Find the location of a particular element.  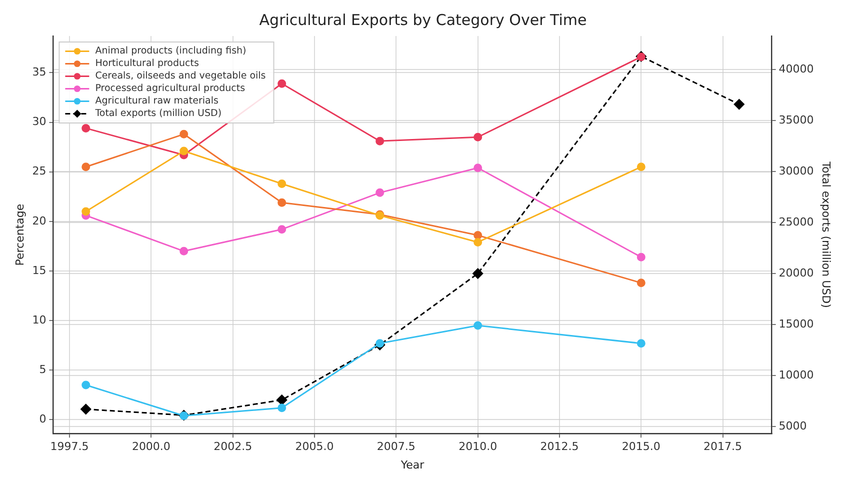

y-tick-label: 15 is located at coordinates (39, 270).